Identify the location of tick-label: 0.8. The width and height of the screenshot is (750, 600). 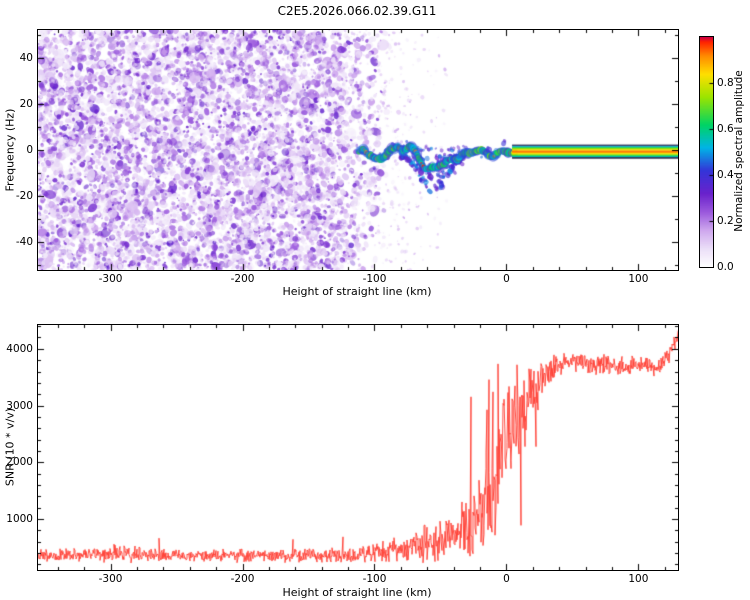
(725, 83).